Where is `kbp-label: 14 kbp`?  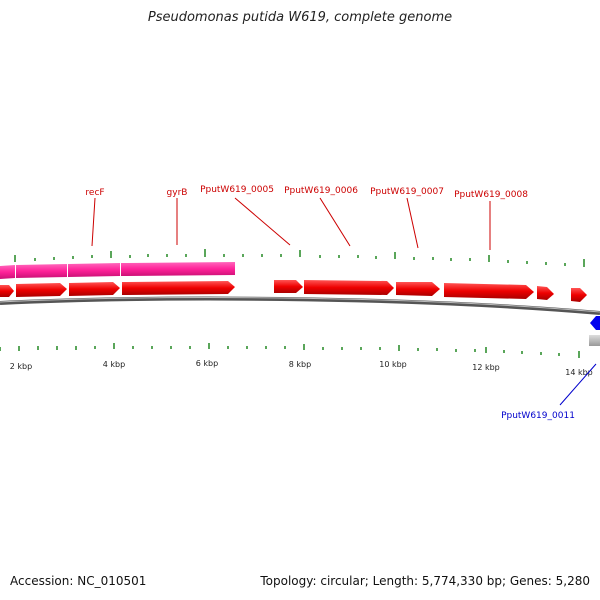 kbp-label: 14 kbp is located at coordinates (579, 372).